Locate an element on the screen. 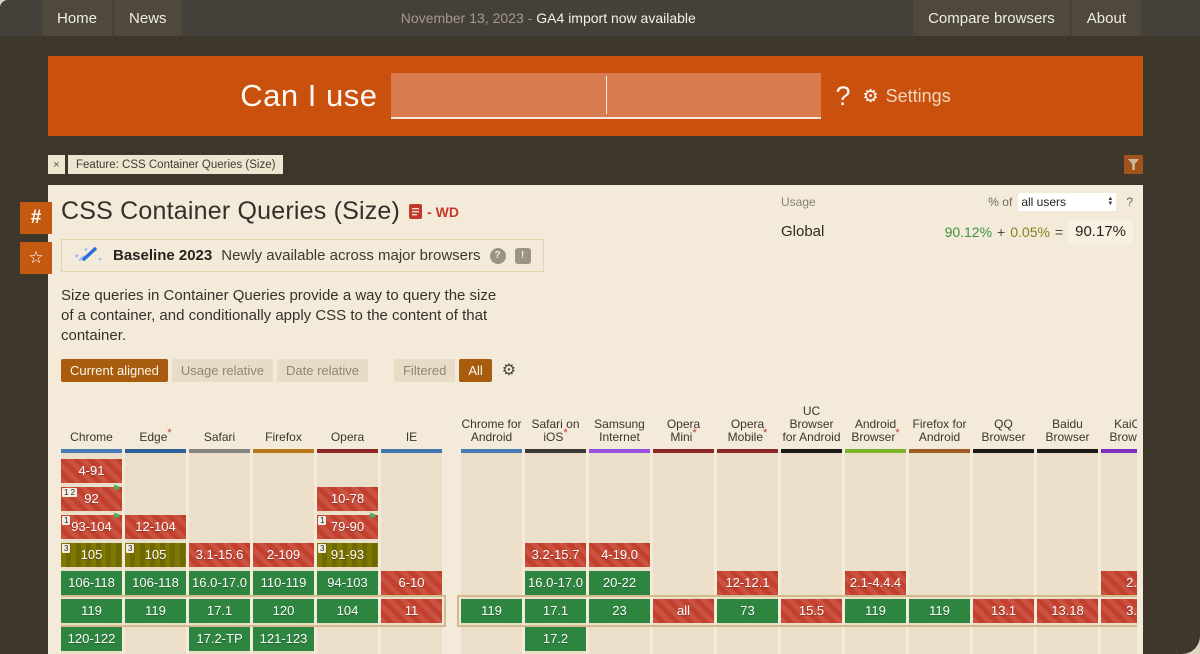 The height and width of the screenshot is (654, 1200). support-cell: 104 is located at coordinates (347, 610).